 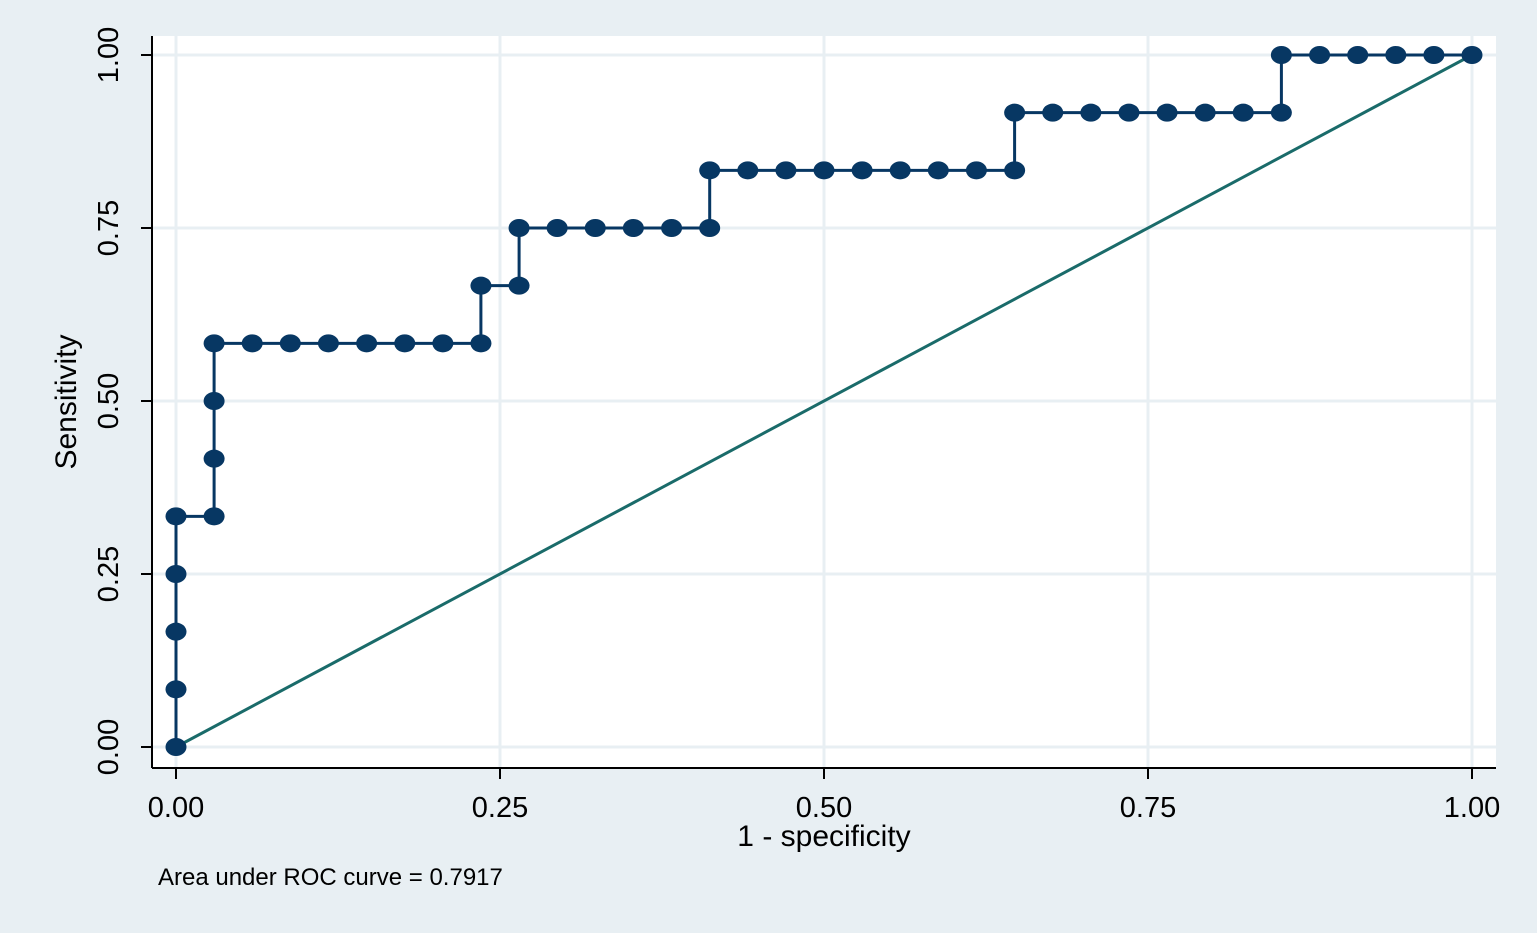 I want to click on auc-note: Area under ROC curve = 0.7917, so click(x=330, y=877).